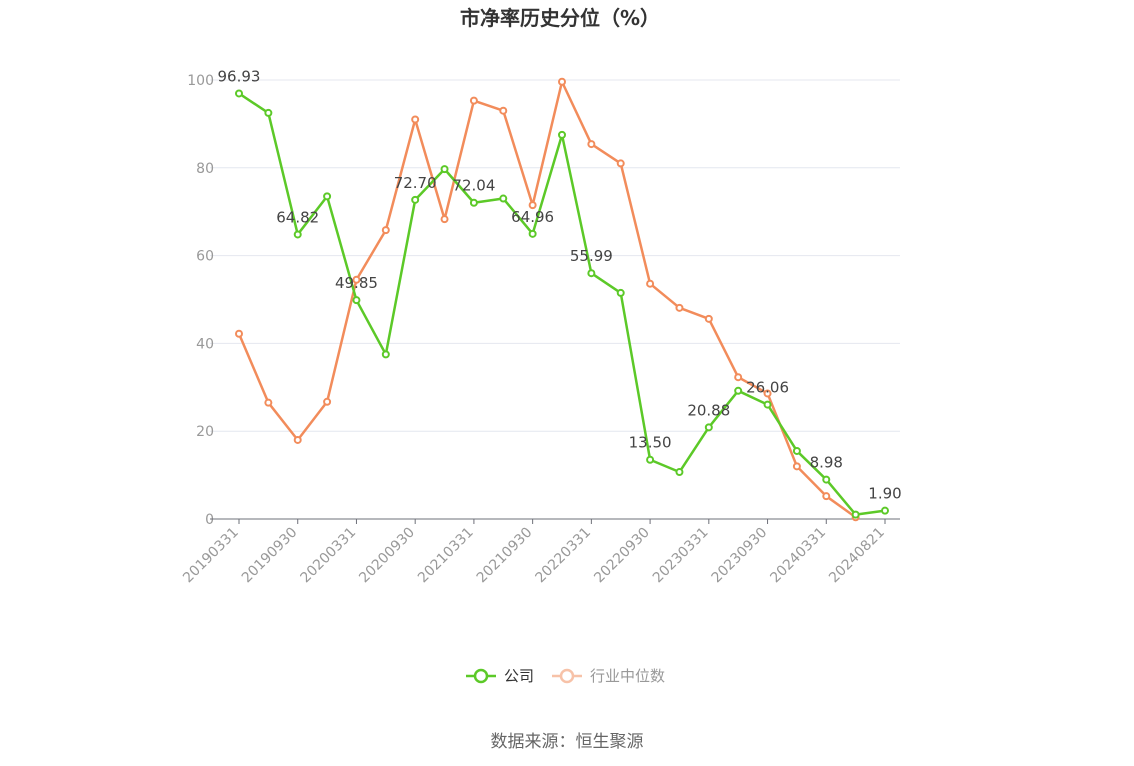 This screenshot has height=766, width=1134. I want to click on y-tick-label: 80, so click(205, 169).